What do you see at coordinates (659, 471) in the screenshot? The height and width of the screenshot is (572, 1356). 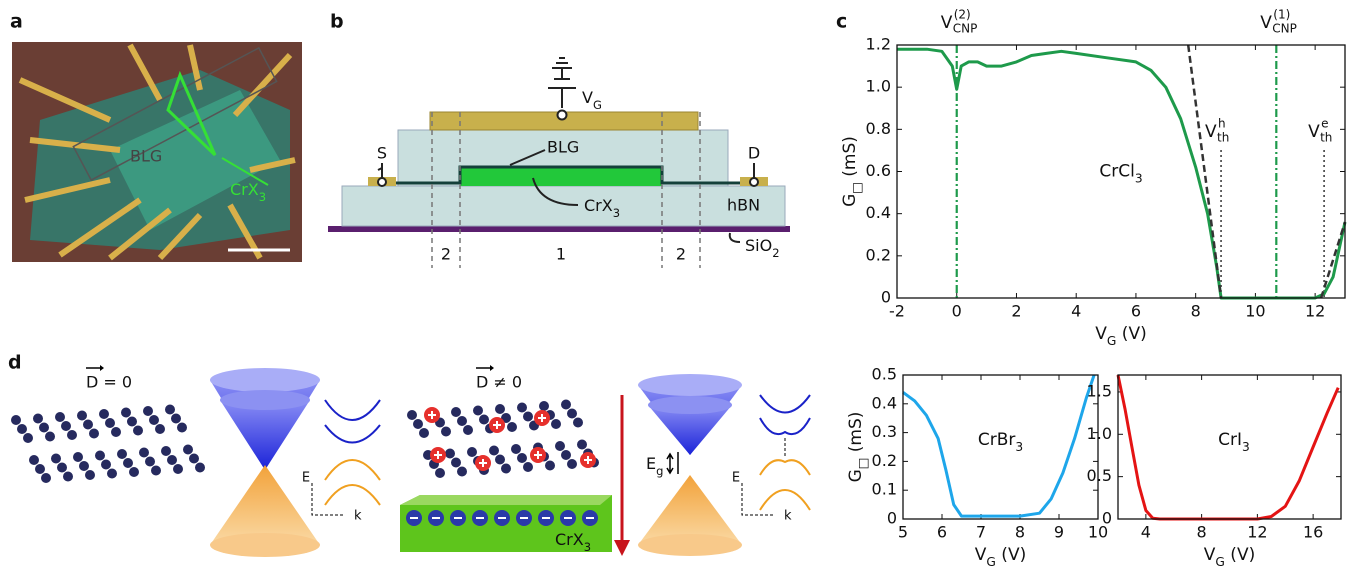 I see `text-sub: g` at bounding box center [659, 471].